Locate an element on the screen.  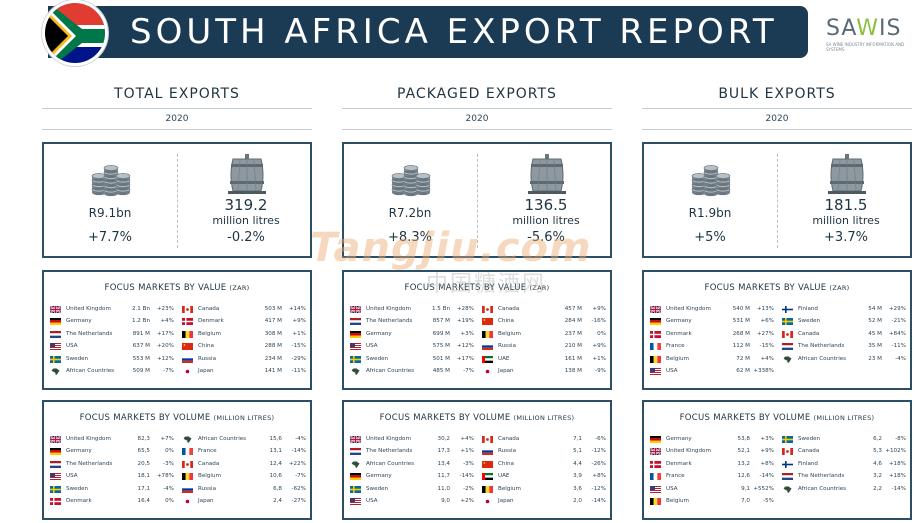
market-value: 288 M is located at coordinates (273, 346).